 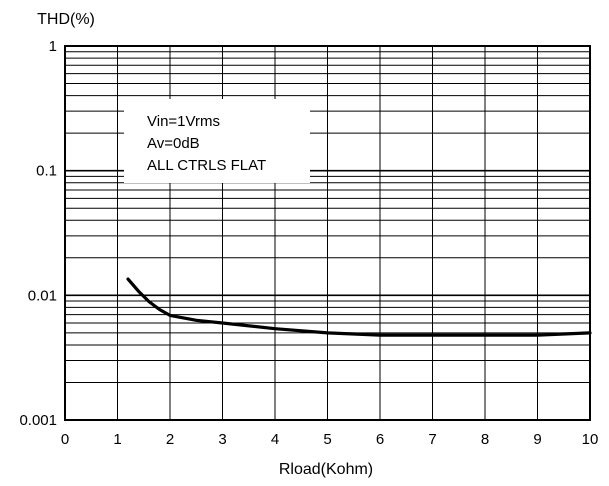 I want to click on x-tick-label: 4, so click(x=275, y=439).